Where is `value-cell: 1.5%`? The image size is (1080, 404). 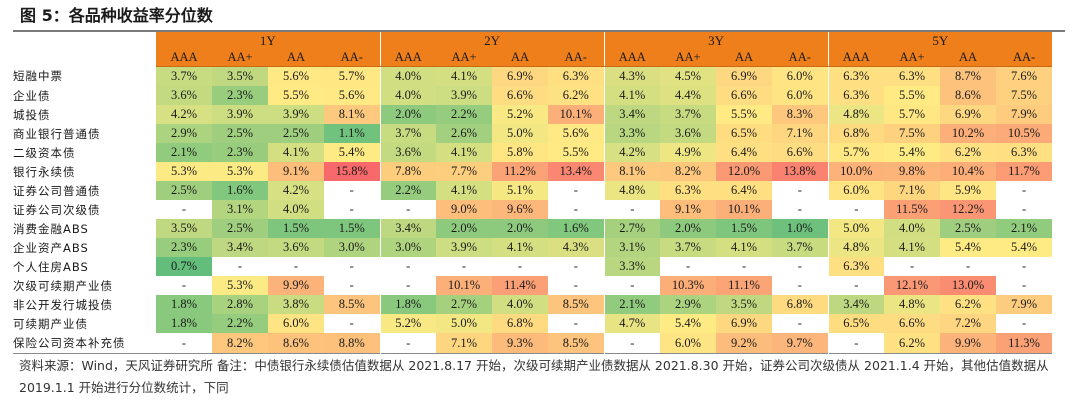
value-cell: 1.5% is located at coordinates (296, 228).